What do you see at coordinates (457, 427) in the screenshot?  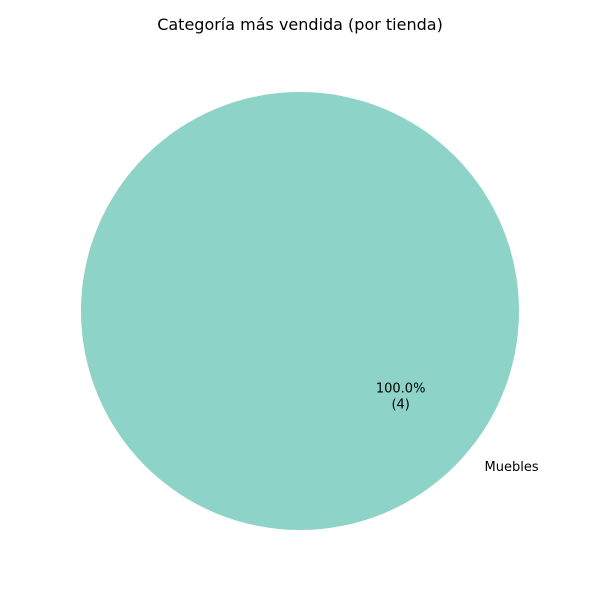 I see `pie-labels: Muebles 100.0%(4)` at bounding box center [457, 427].